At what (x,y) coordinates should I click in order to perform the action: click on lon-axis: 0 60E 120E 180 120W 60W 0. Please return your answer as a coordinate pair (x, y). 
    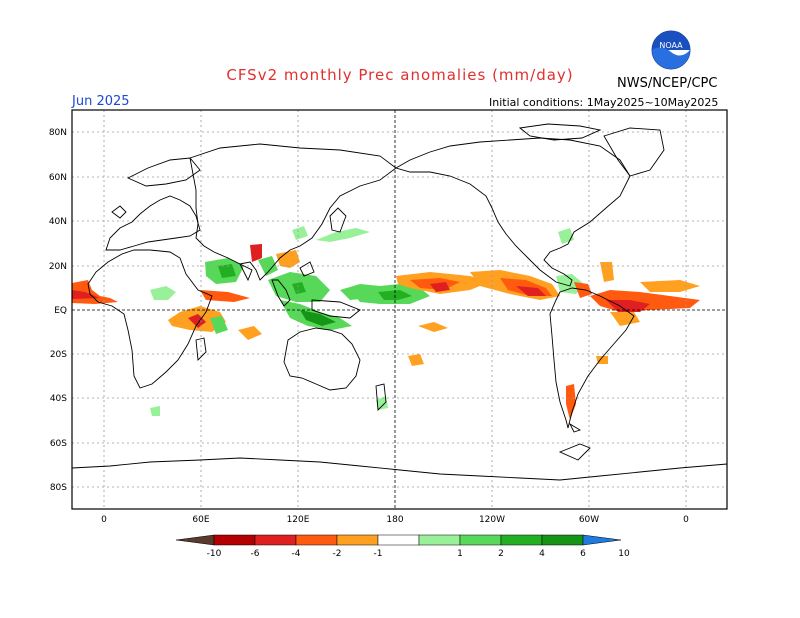
    Looking at the image, I should click on (395, 520).